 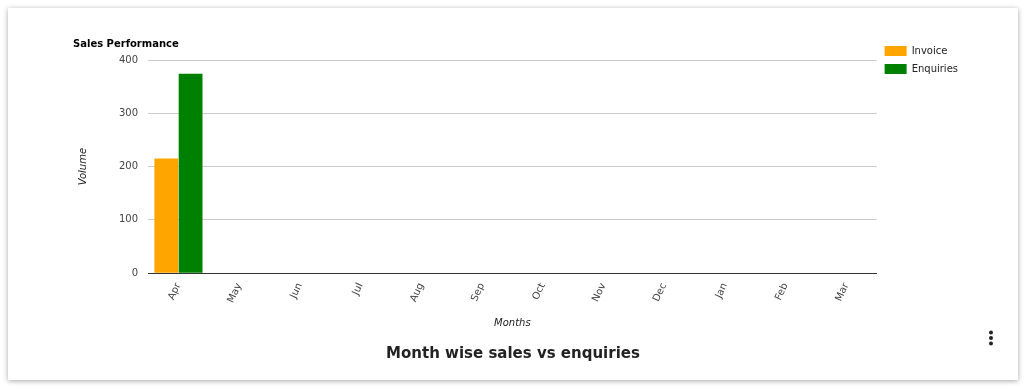 What do you see at coordinates (416, 292) in the screenshot?
I see `x-tick-label: Aug` at bounding box center [416, 292].